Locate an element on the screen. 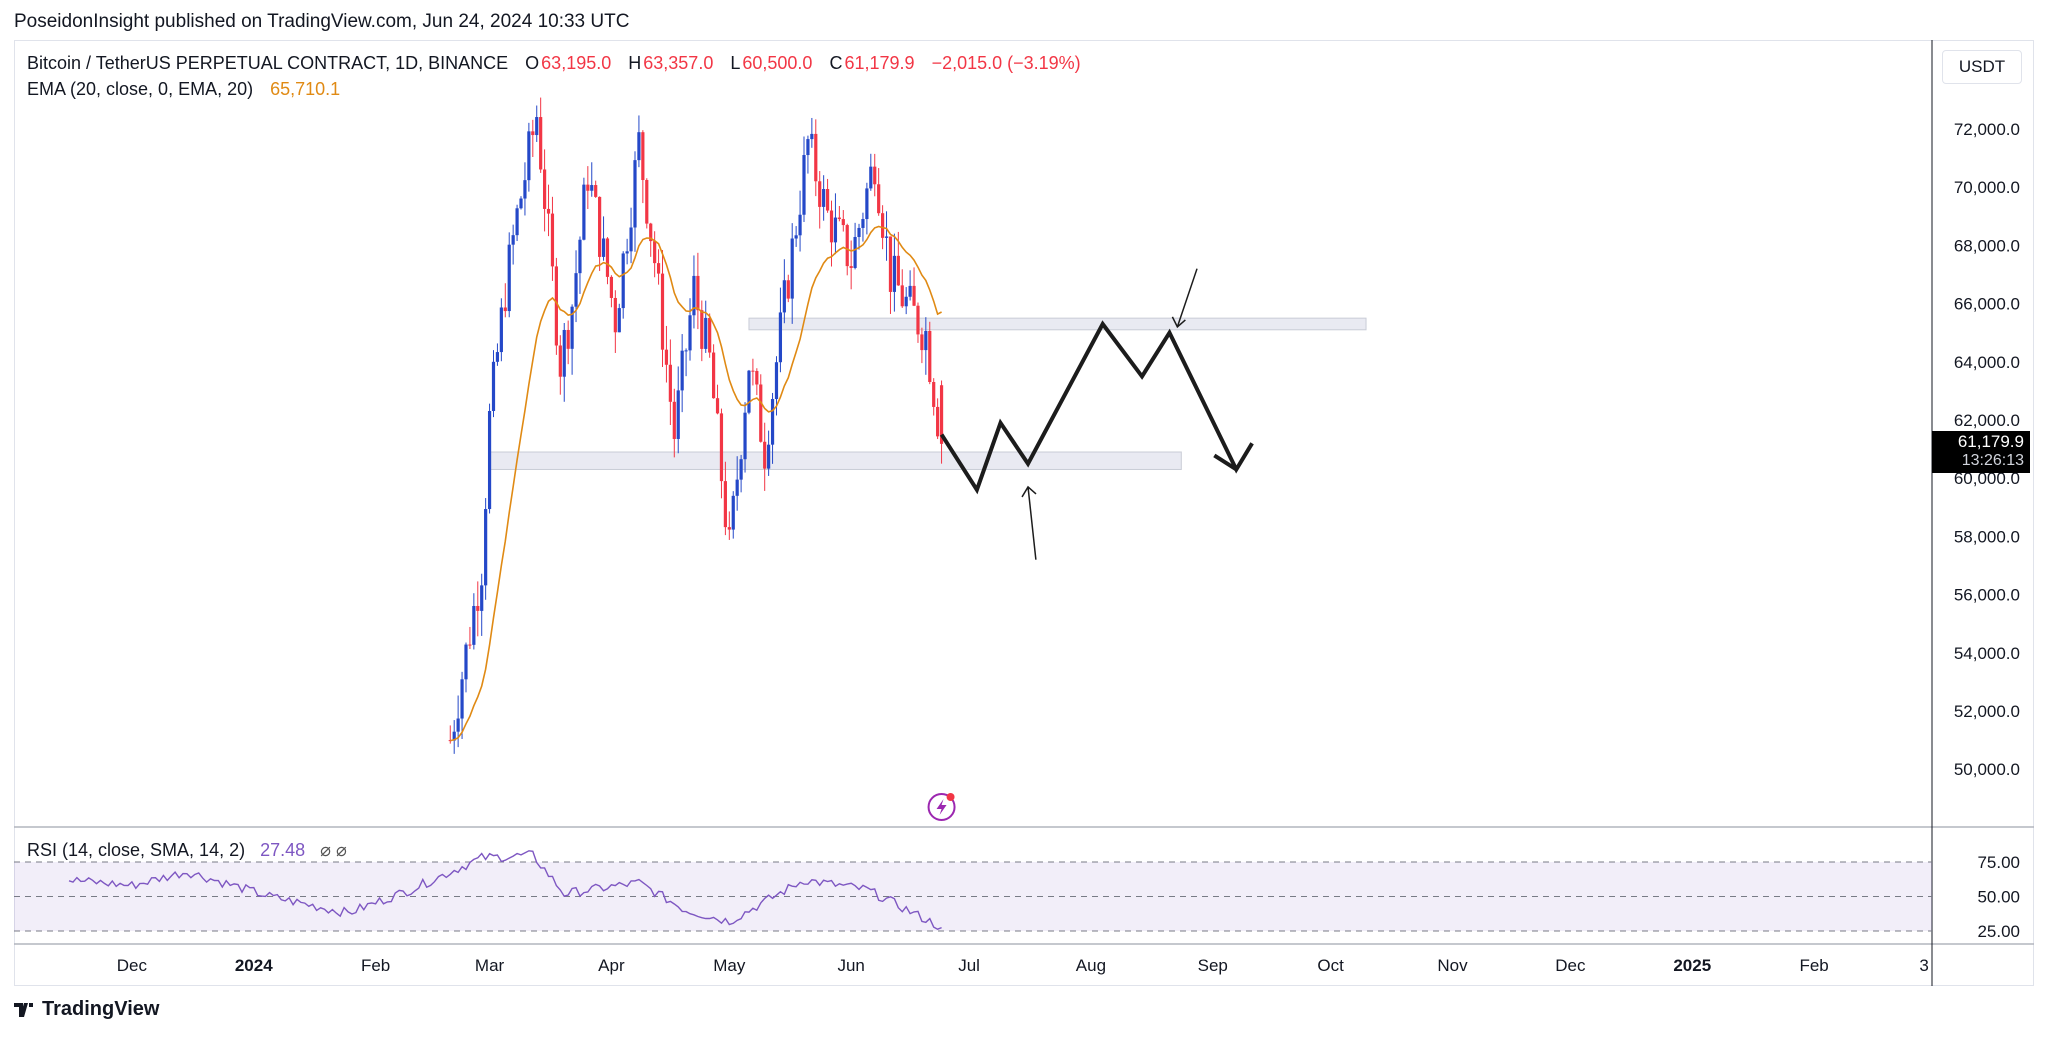  currency-button: USDT is located at coordinates (1982, 67).